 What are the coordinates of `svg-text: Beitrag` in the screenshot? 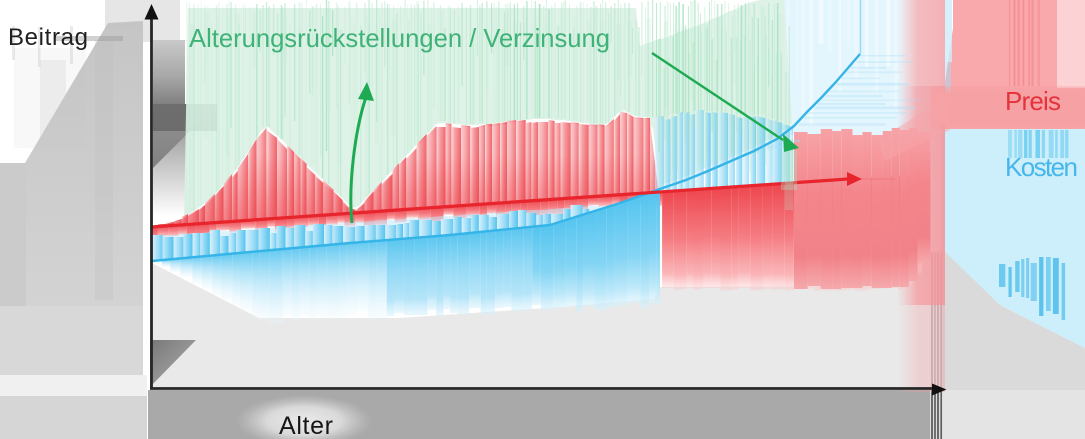 It's located at (48, 37).